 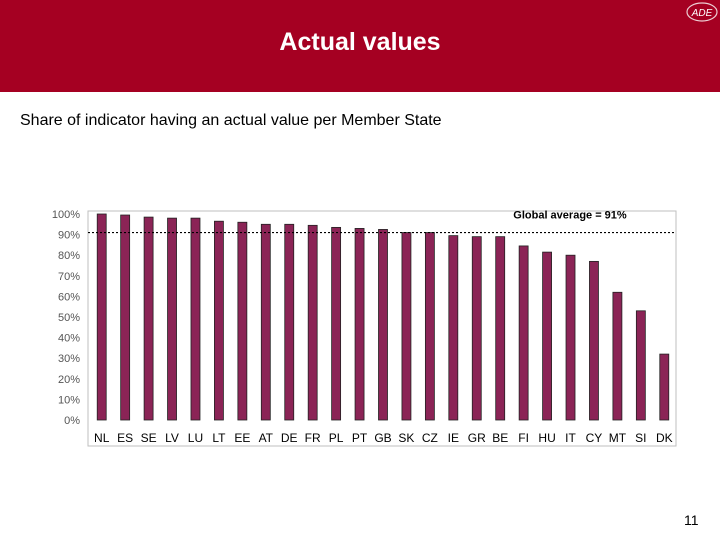 What do you see at coordinates (618, 438) in the screenshot?
I see `x-tick-label: MT` at bounding box center [618, 438].